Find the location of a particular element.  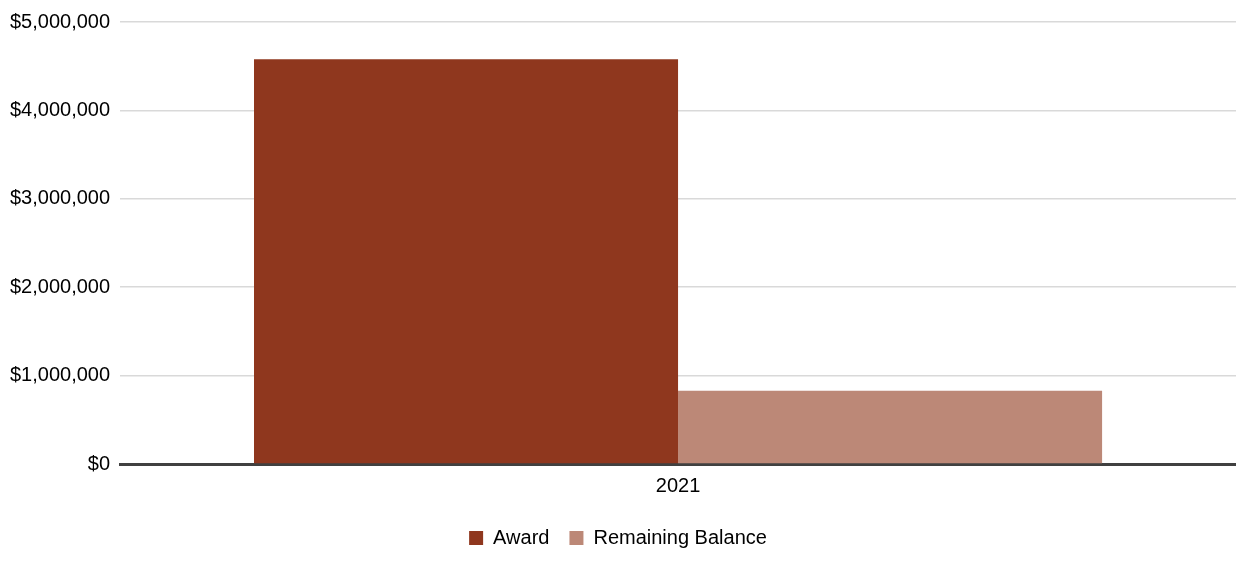

y-tick-label: $5,000,000 is located at coordinates (60, 20).